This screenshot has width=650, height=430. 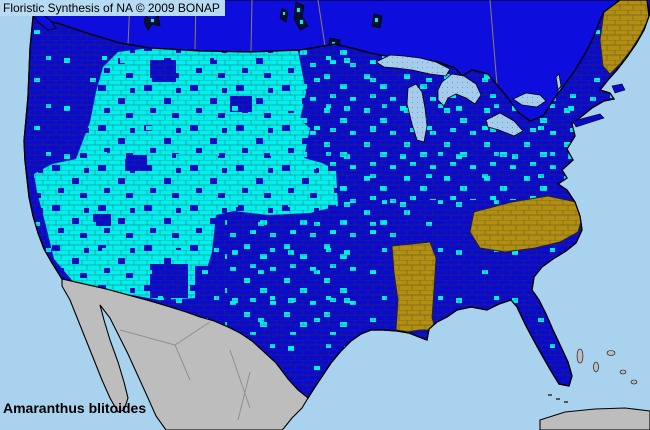 I want to click on long-island, so click(x=588, y=120).